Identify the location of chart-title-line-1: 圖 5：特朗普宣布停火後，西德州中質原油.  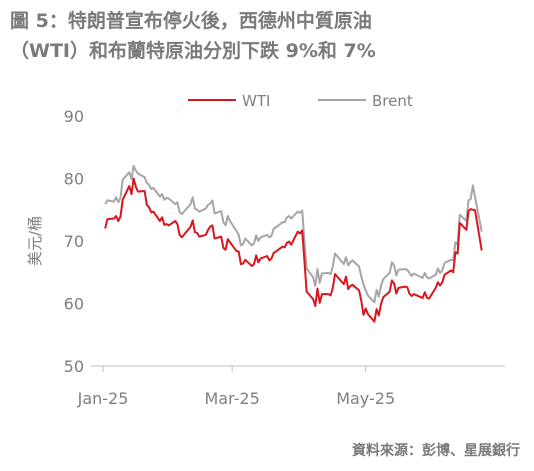
(191, 21).